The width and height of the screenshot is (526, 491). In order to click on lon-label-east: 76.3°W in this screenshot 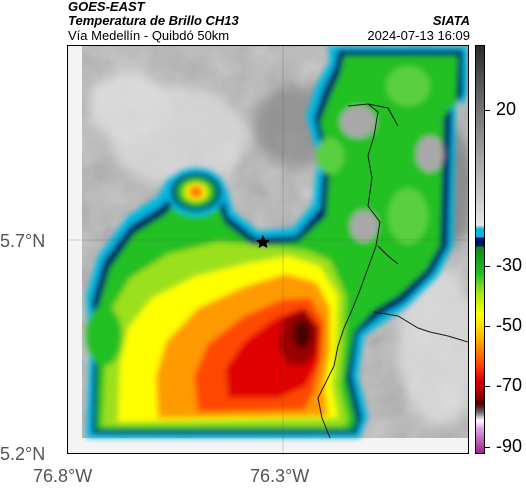, I will do `click(280, 476)`.